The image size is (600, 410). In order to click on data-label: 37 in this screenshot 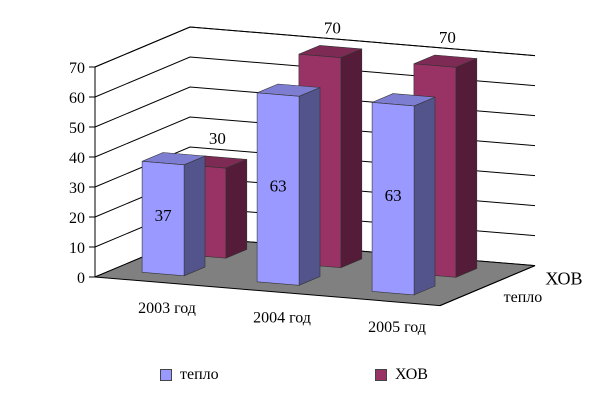, I will do `click(164, 215)`.